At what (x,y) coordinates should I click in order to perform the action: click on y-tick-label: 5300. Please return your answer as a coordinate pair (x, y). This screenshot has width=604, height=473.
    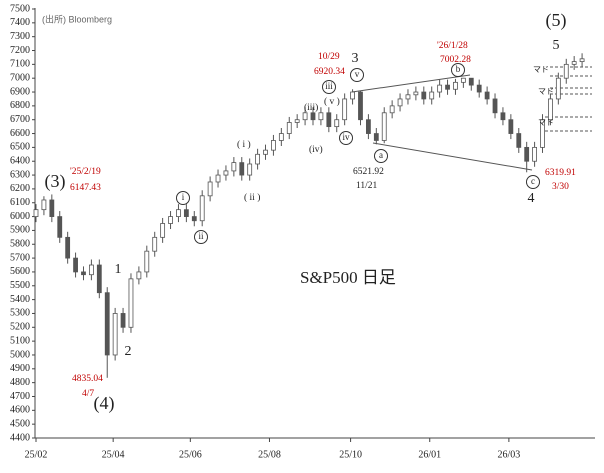
    Looking at the image, I should click on (20, 313).